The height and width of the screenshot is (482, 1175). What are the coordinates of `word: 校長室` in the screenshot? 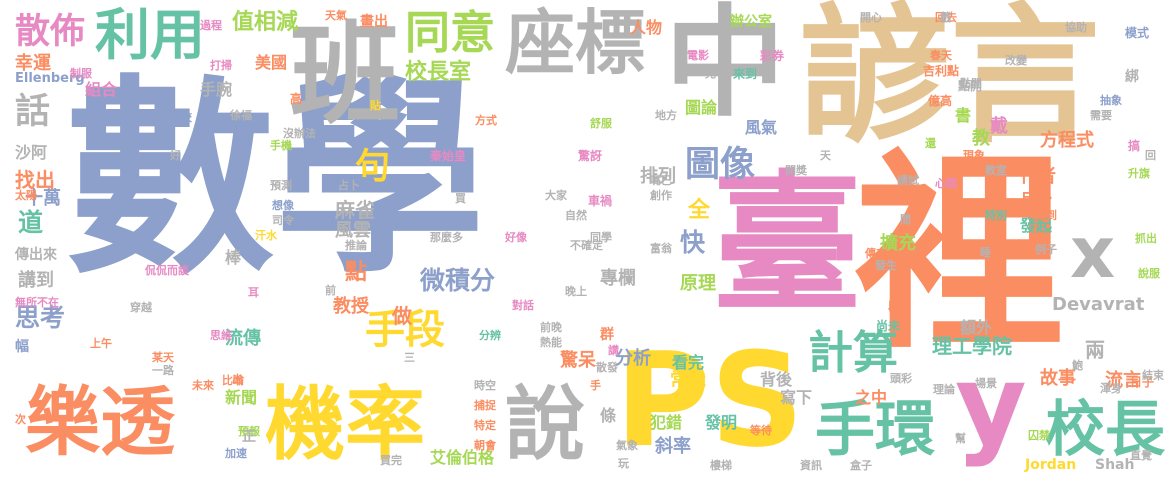 It's located at (438, 72).